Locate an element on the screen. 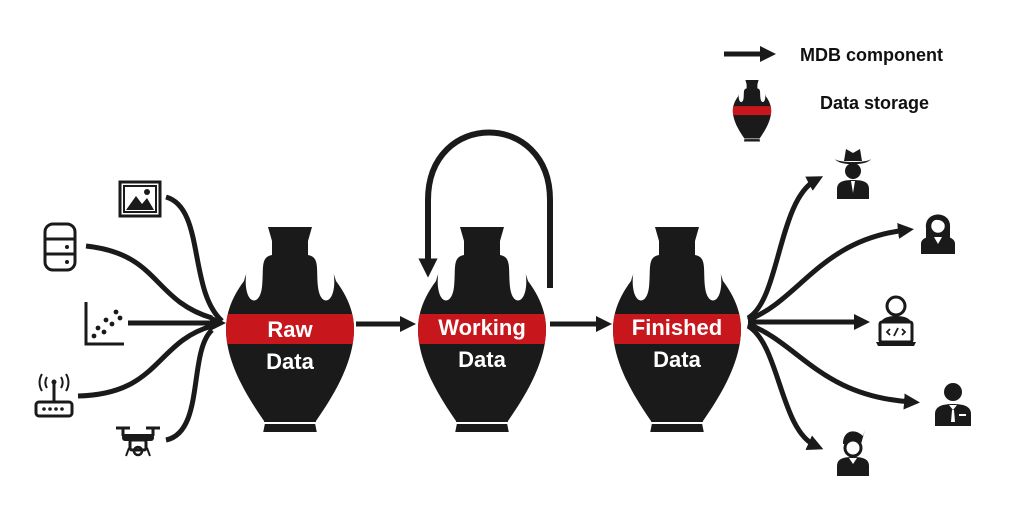 Image resolution: width=1024 pixels, height=523 pixels. woman-user-icon is located at coordinates (938, 234).